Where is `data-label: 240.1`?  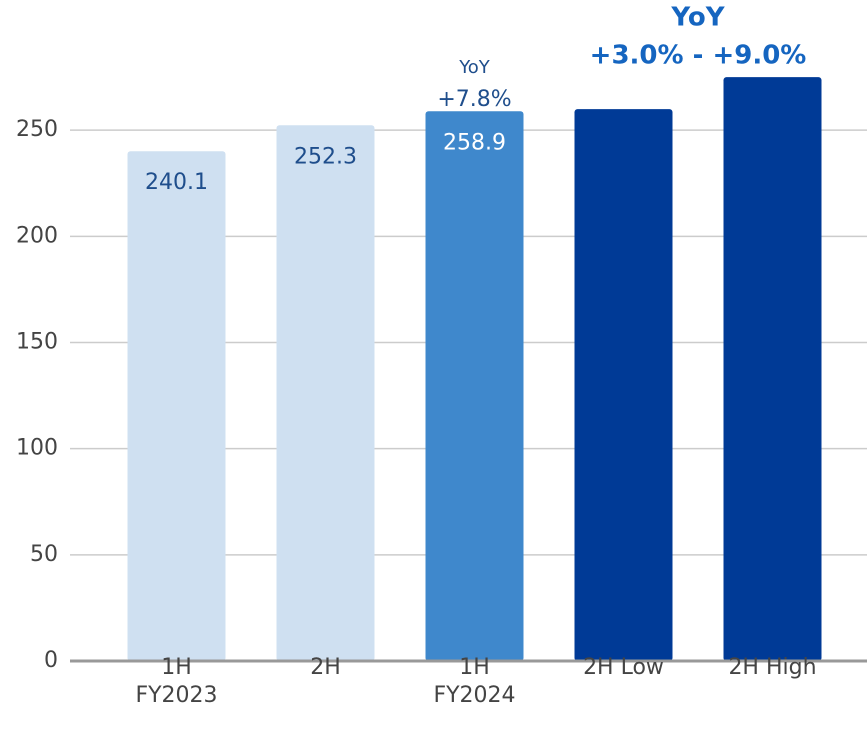 data-label: 240.1 is located at coordinates (176, 182).